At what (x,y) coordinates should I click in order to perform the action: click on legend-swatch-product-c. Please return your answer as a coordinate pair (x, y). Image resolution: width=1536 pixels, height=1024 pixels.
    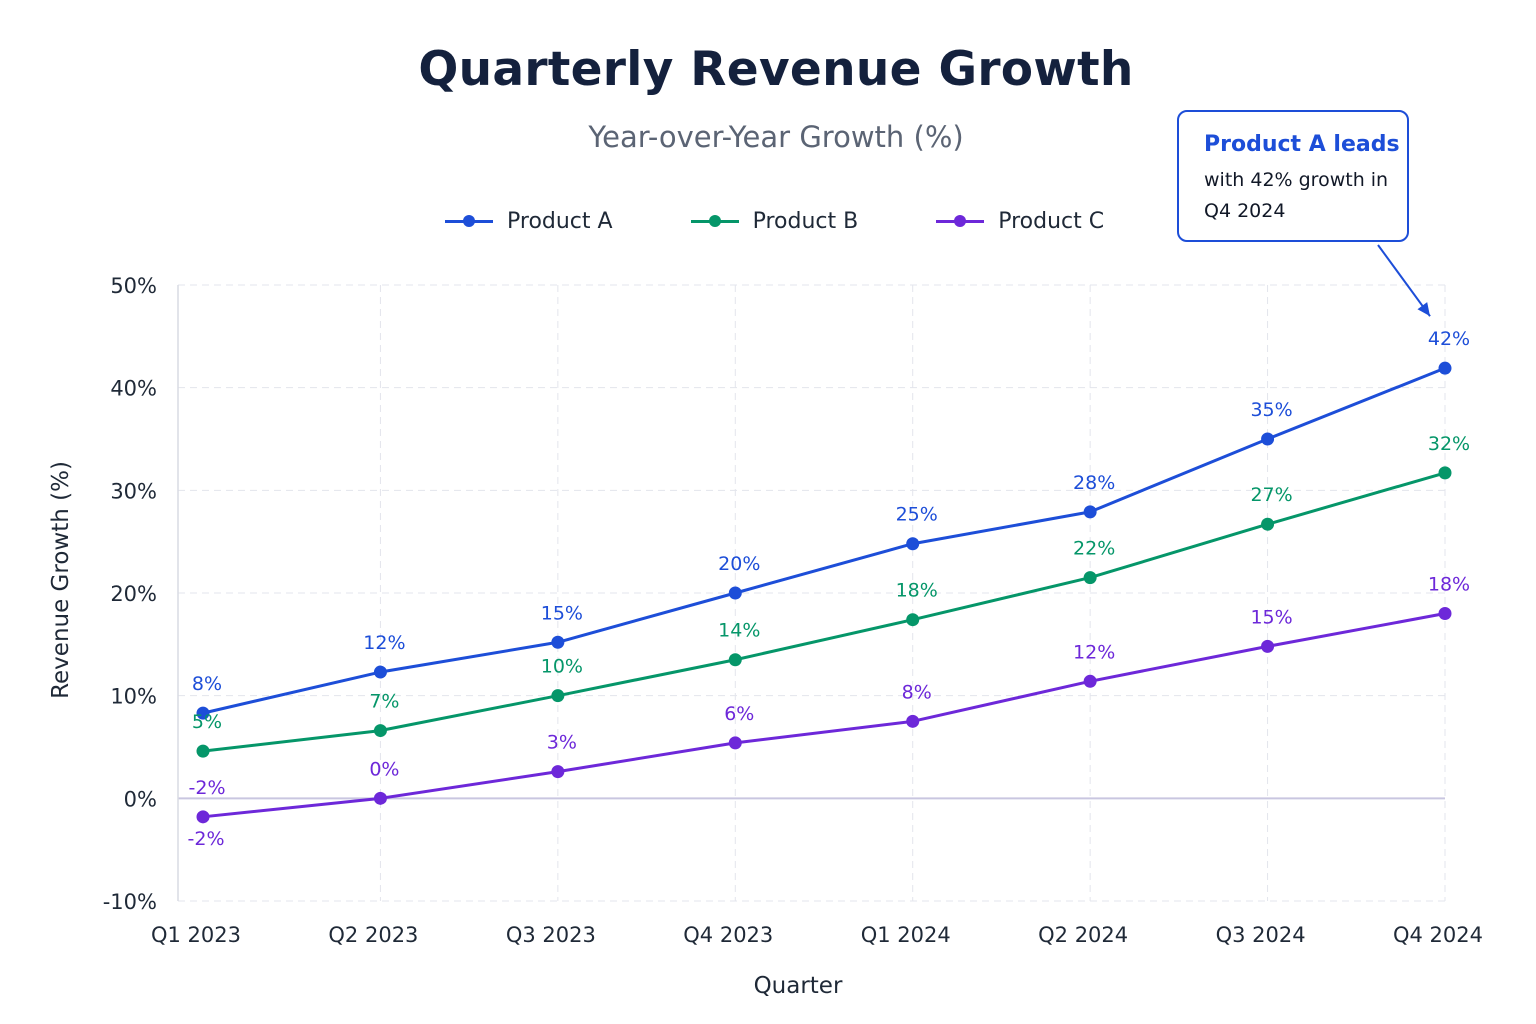
    Looking at the image, I should click on (960, 221).